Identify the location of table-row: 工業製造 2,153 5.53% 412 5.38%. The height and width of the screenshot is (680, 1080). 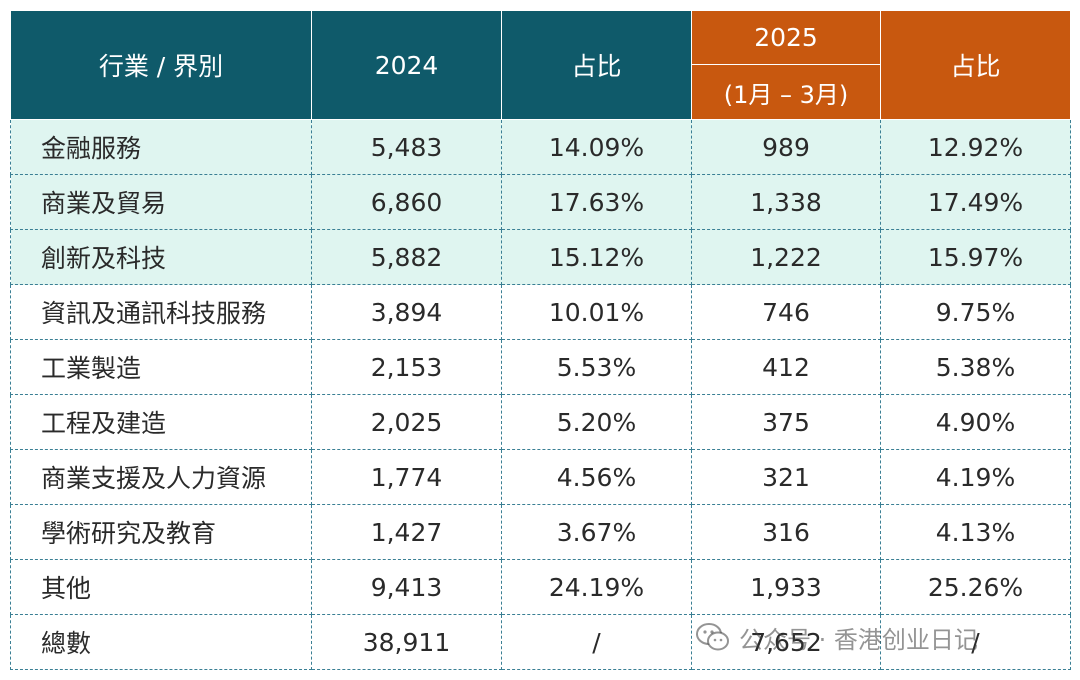
(540, 367).